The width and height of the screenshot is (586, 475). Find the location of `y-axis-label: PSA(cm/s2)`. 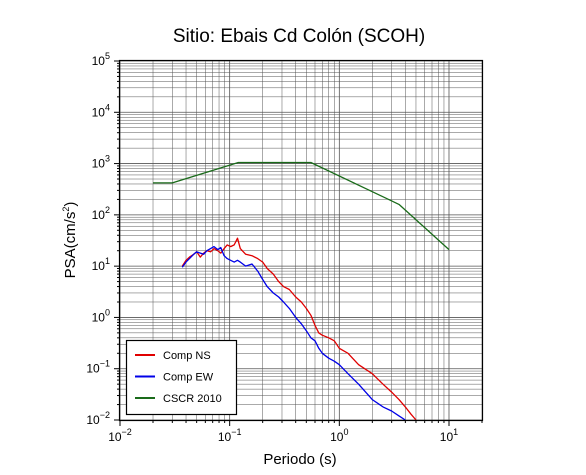

y-axis-label: PSA(cm/s2) is located at coordinates (70, 240).